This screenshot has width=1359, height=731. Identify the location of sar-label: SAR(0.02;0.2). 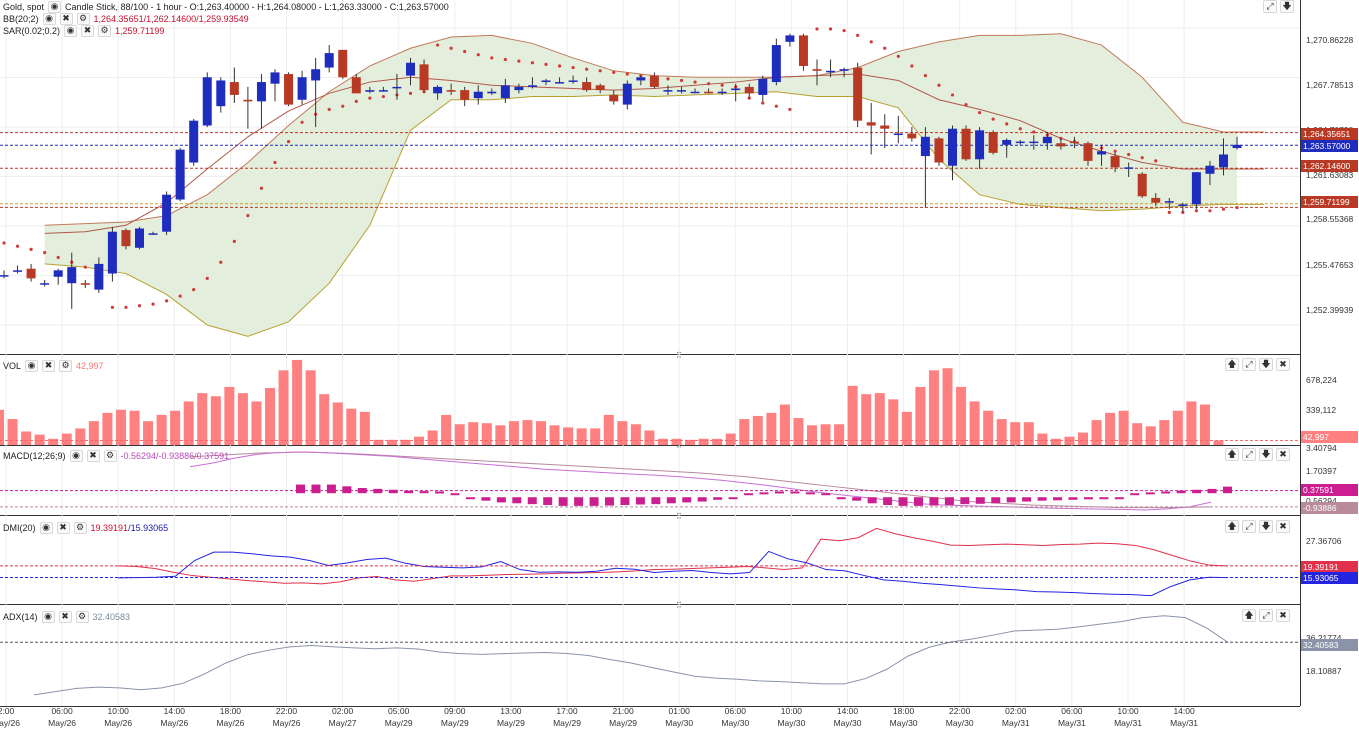
(32, 30).